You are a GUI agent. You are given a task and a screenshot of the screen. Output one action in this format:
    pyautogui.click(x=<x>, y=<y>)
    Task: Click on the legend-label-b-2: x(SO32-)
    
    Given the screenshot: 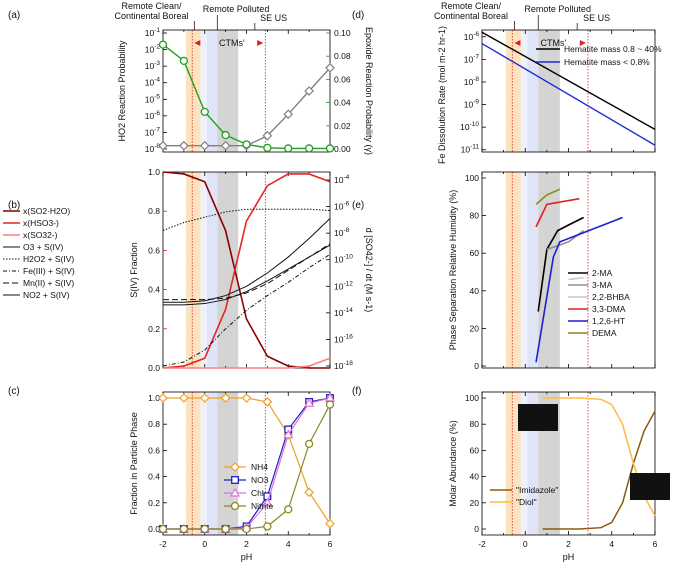 What is the action you would take?
    pyautogui.click(x=40, y=235)
    